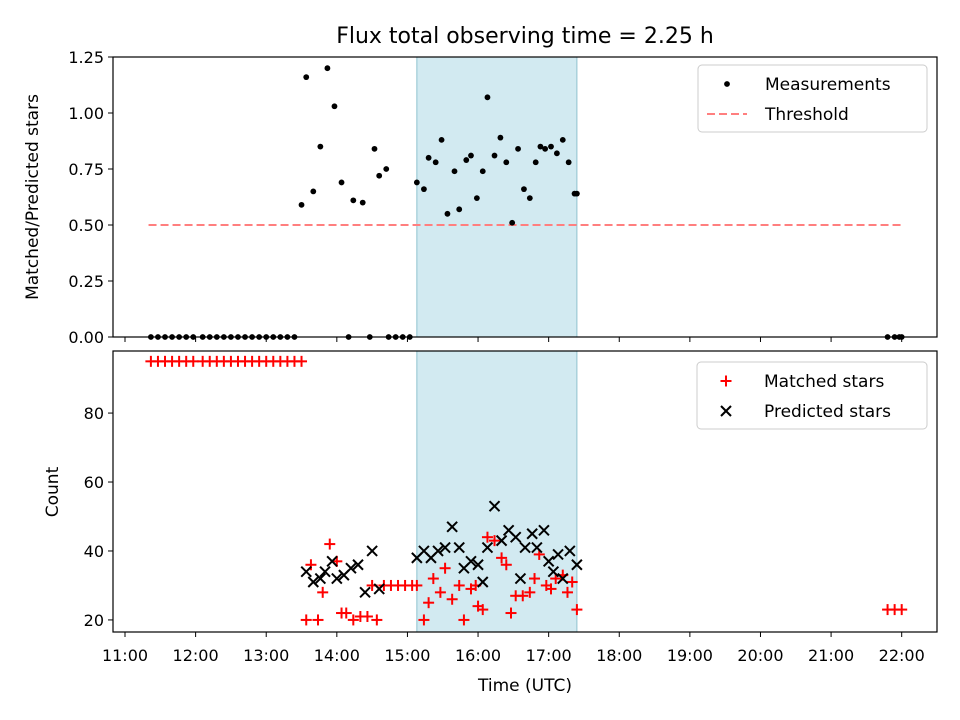 The width and height of the screenshot is (960, 720). What do you see at coordinates (337, 655) in the screenshot?
I see `x-tick-label: 14:00` at bounding box center [337, 655].